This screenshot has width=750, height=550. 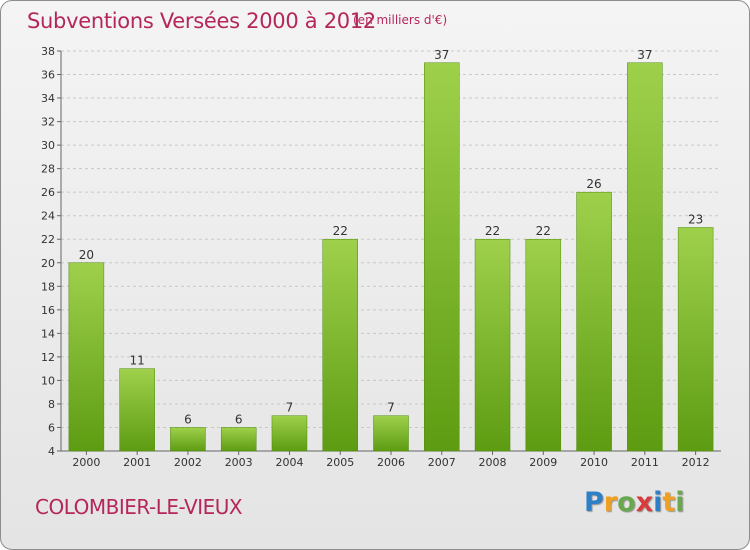 What do you see at coordinates (340, 231) in the screenshot?
I see `value-label-2005: 22` at bounding box center [340, 231].